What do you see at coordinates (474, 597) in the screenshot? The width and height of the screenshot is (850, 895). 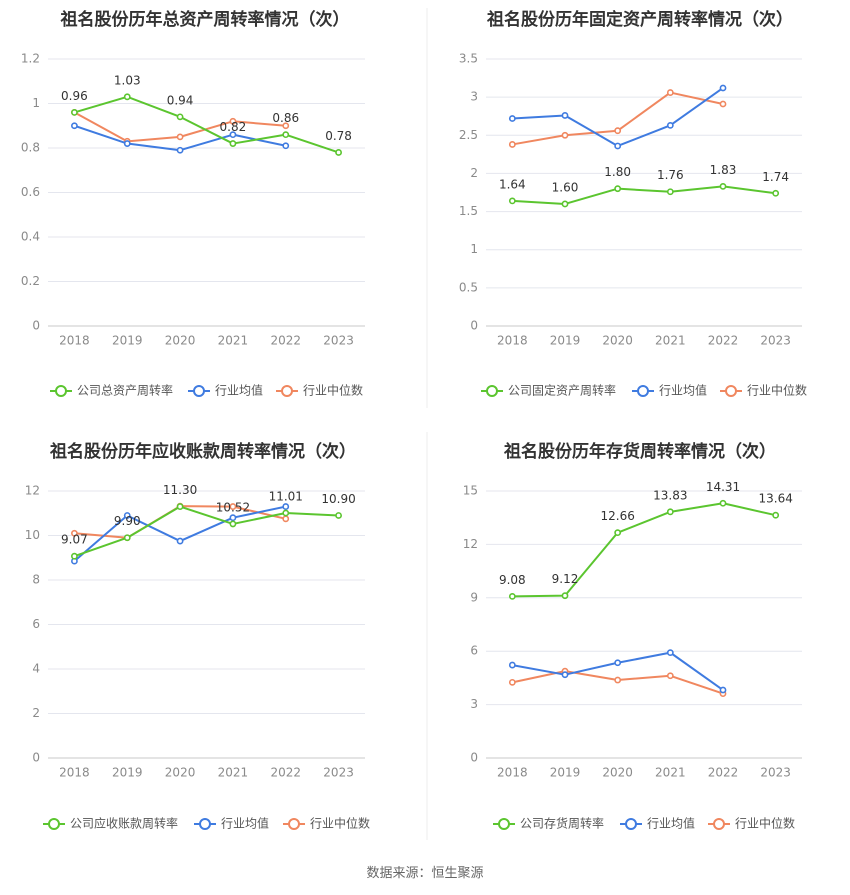 I see `y-tick-label: 9` at bounding box center [474, 597].